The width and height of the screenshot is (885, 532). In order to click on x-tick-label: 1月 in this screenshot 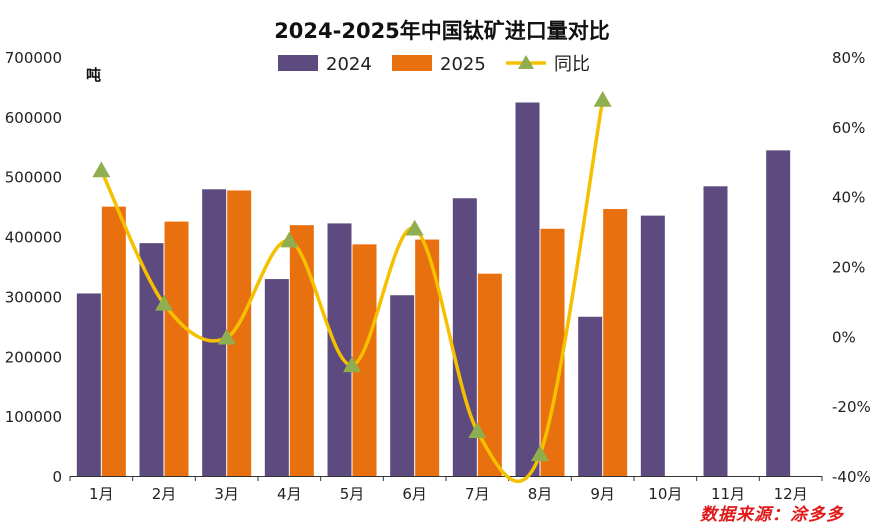, I will do `click(101, 494)`.